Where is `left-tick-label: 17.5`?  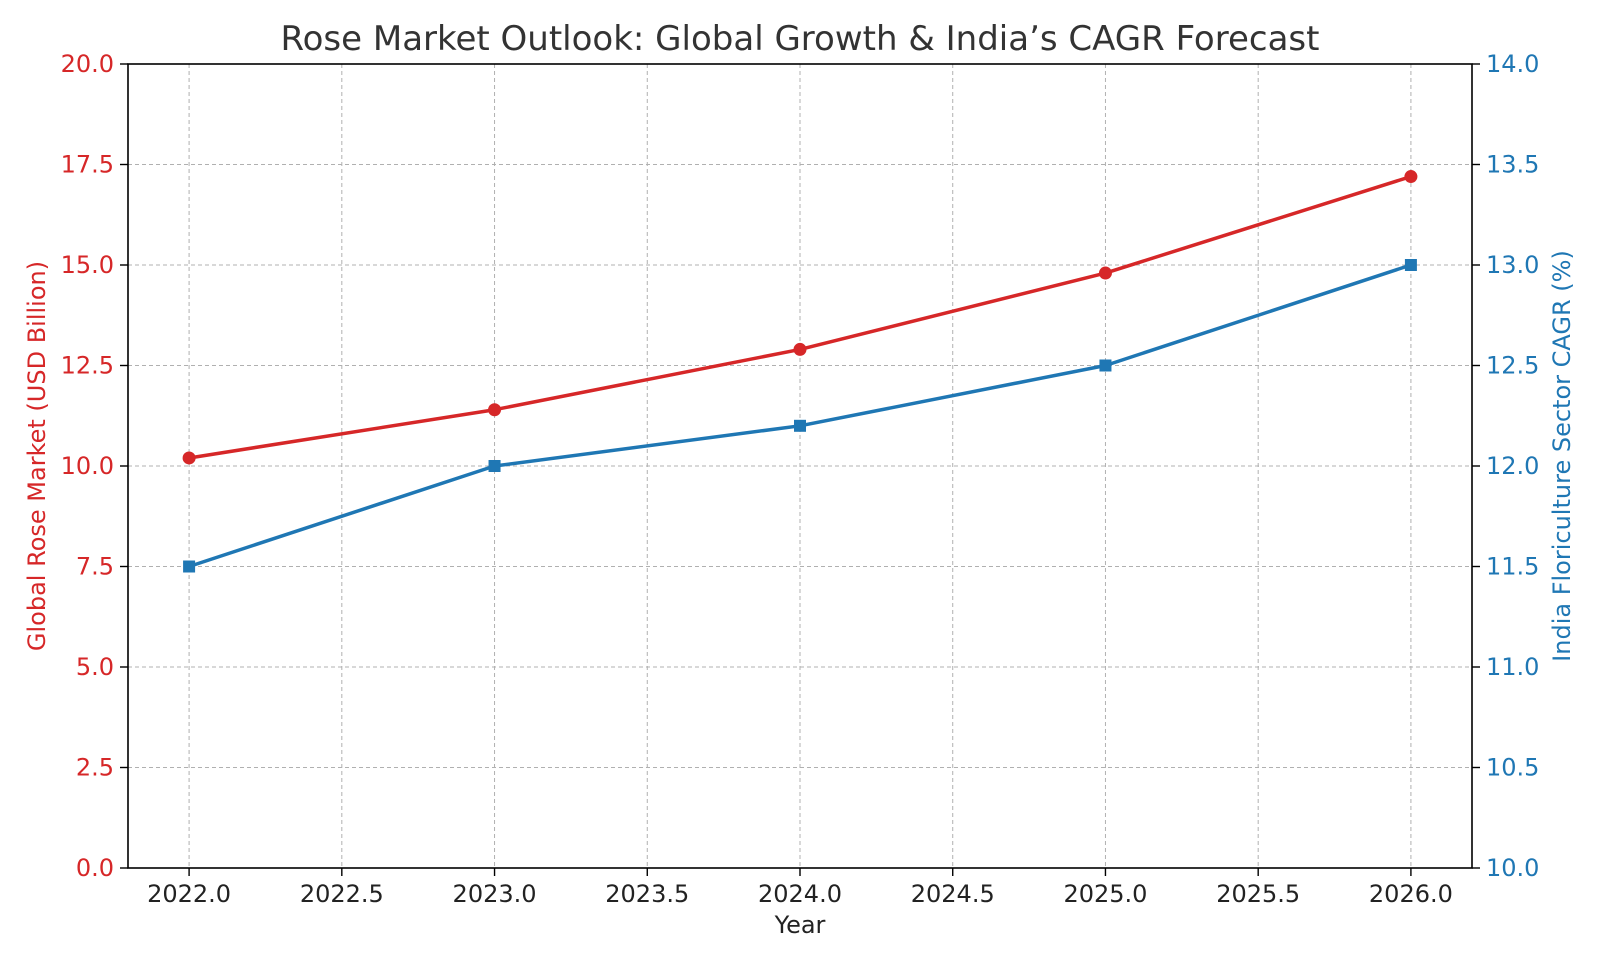
left-tick-label: 17.5 is located at coordinates (87, 165).